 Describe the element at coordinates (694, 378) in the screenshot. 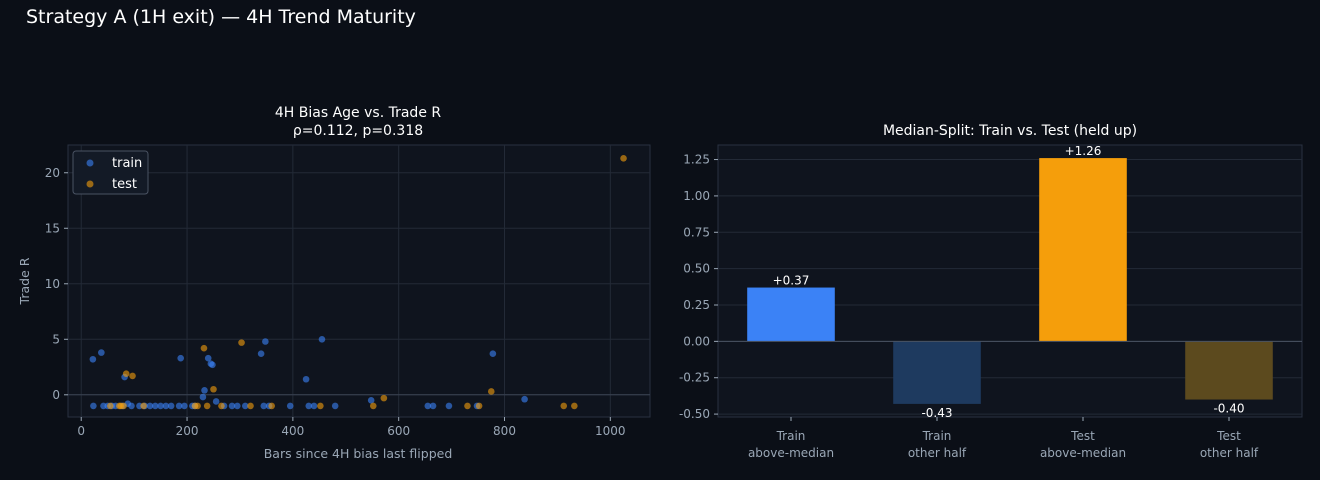

I see `bar-y-tick-label: -0.25` at that location.